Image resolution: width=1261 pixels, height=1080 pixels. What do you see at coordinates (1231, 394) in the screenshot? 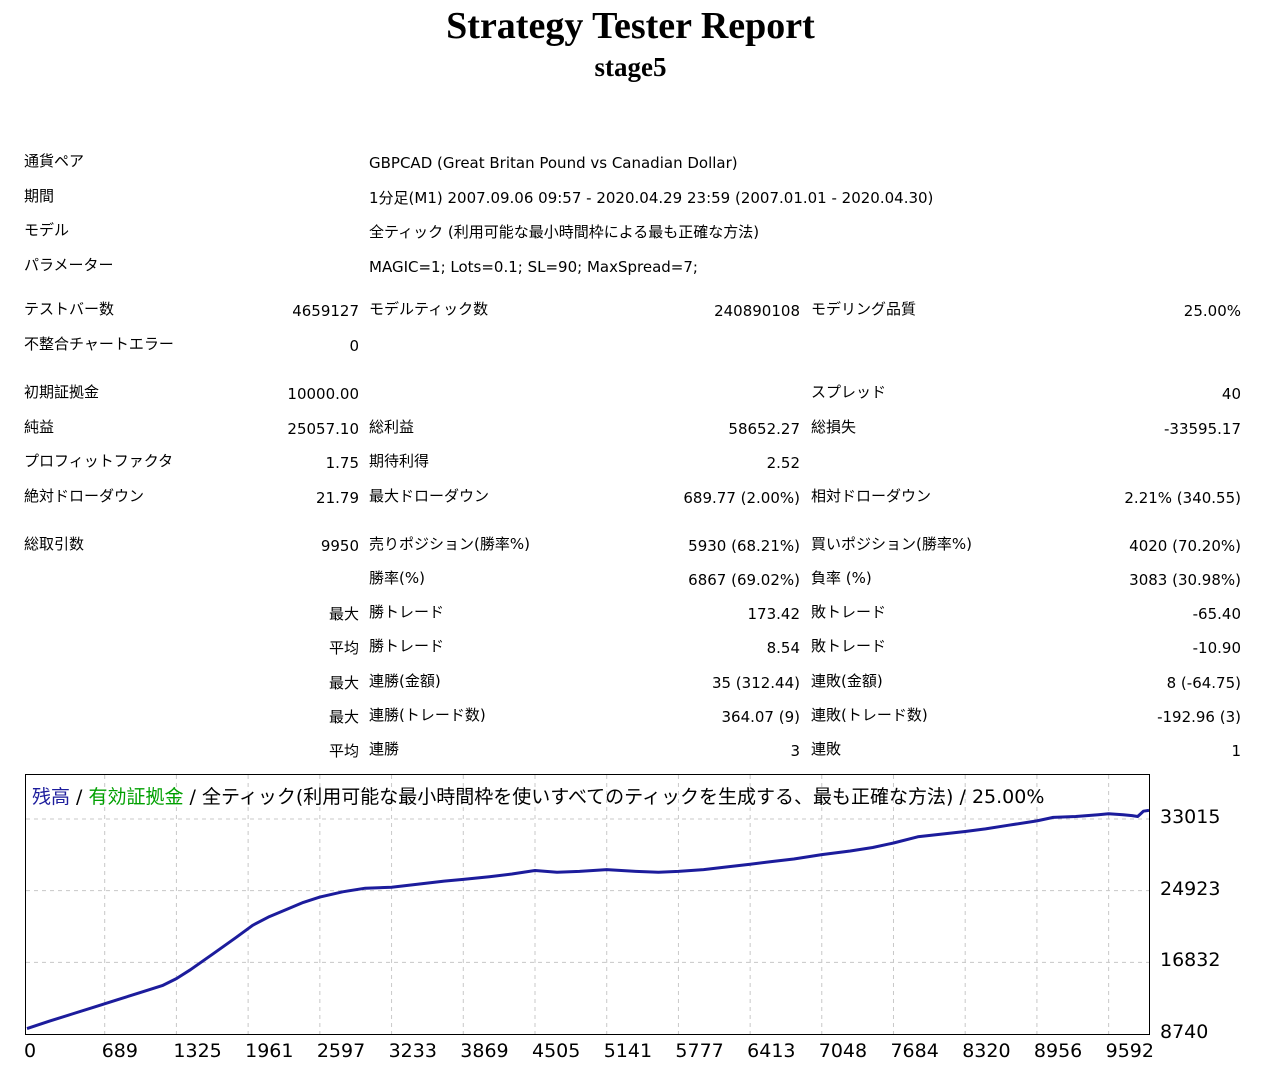
I see `stat-value: 40` at bounding box center [1231, 394].